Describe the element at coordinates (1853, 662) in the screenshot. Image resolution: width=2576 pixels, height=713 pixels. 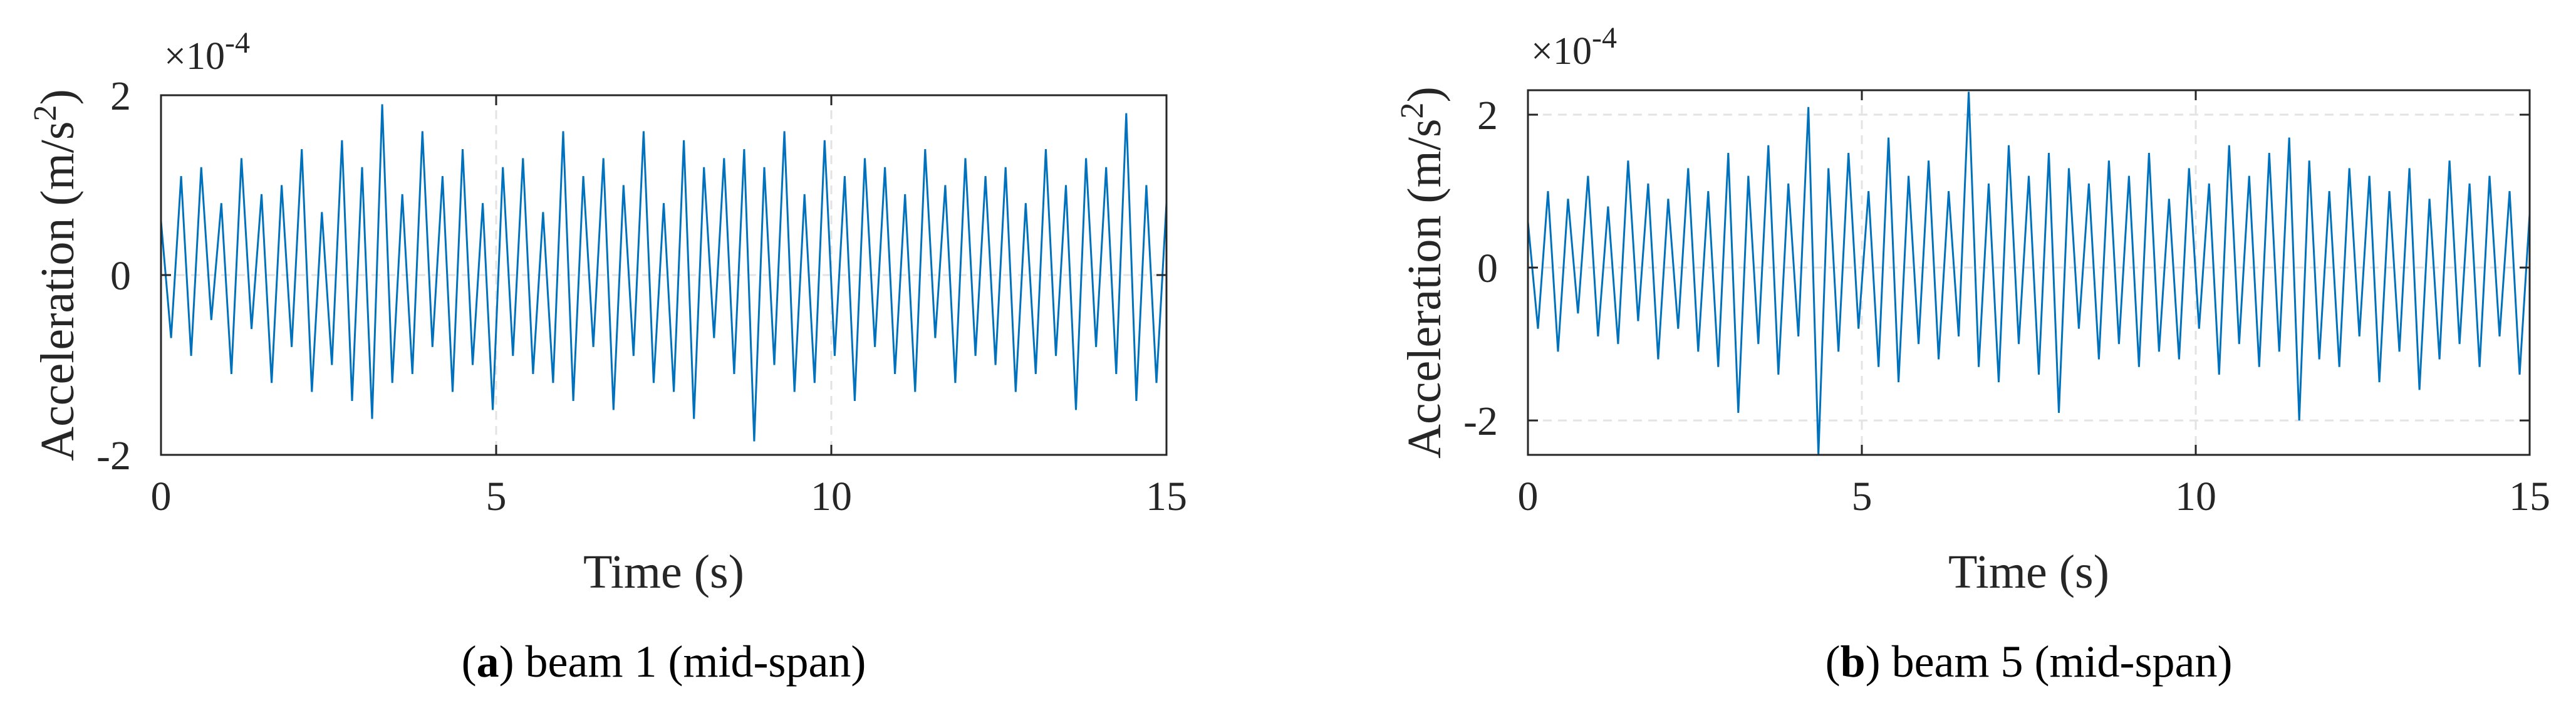
I see `caption-label: b` at that location.